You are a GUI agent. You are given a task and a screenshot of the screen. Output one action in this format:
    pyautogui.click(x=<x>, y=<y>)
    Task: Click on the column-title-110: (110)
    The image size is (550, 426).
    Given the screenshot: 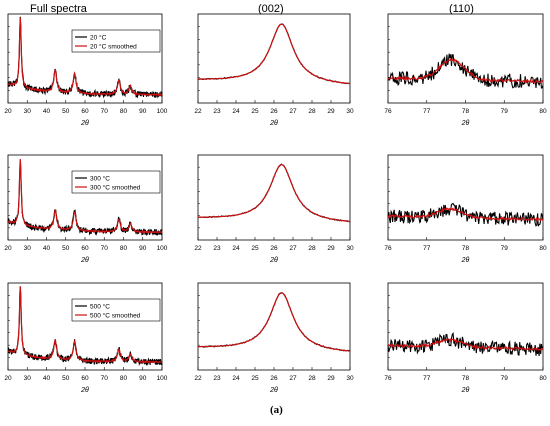 What is the action you would take?
    pyautogui.click(x=461, y=9)
    